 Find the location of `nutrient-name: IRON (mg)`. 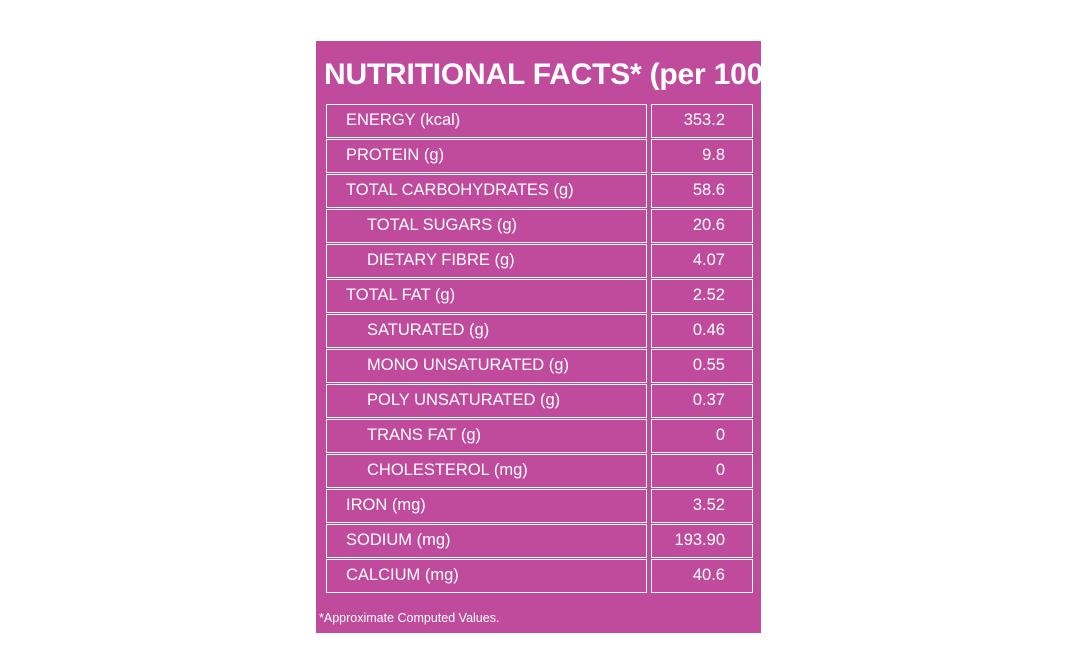

nutrient-name: IRON (mg) is located at coordinates (486, 506).